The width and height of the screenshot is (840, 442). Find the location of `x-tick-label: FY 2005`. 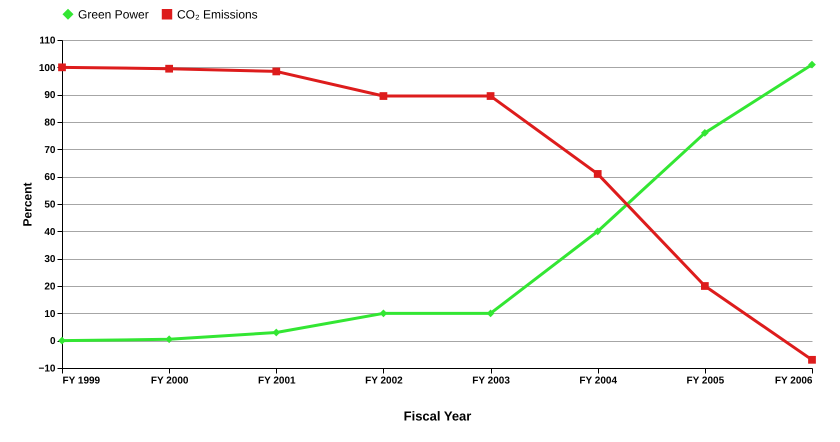

x-tick-label: FY 2005 is located at coordinates (705, 381).